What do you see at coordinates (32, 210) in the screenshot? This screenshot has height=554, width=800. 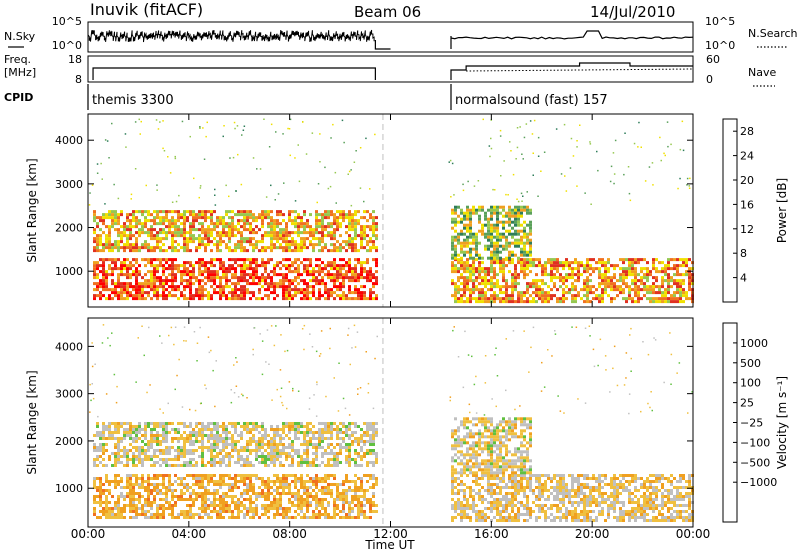 I see `ylabel: Slant Range [km]` at bounding box center [32, 210].